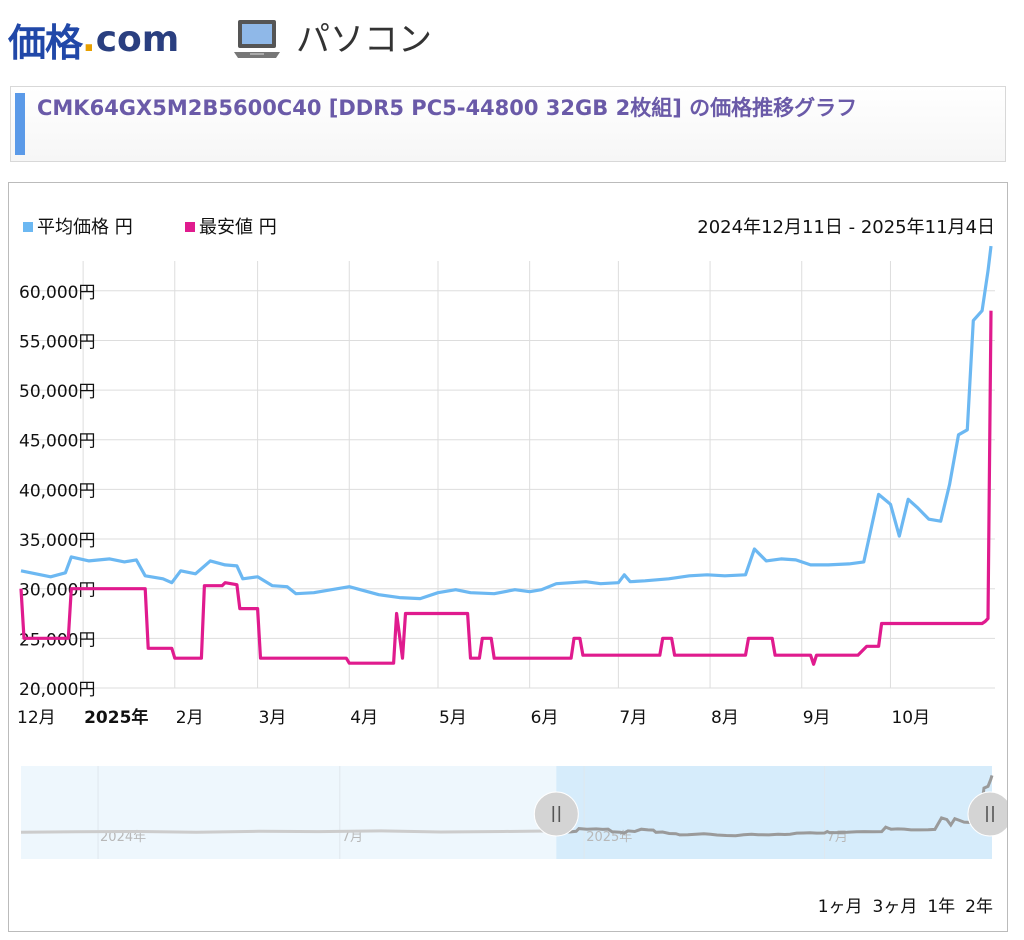  Describe the element at coordinates (123, 837) in the screenshot. I see `navigator-label: 2024年` at that location.